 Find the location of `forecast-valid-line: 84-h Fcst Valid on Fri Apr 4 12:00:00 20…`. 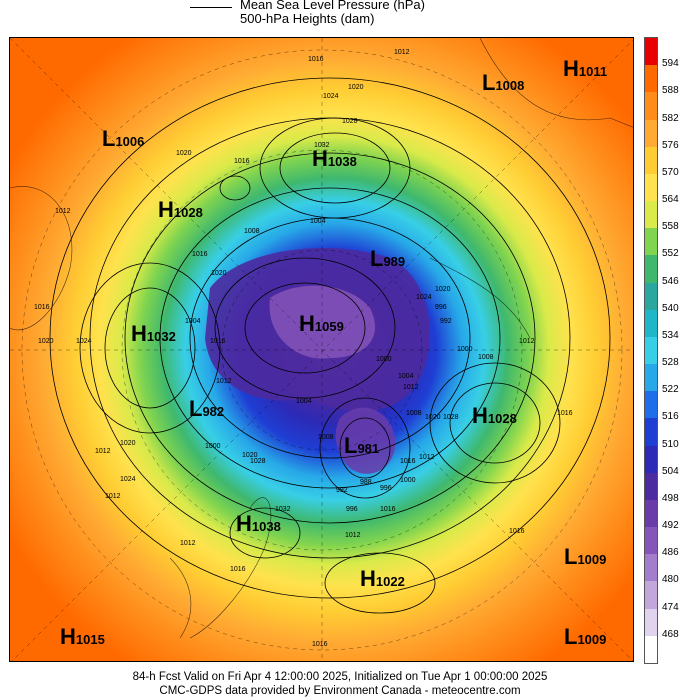

forecast-valid-line: 84-h Fcst Valid on Fri Apr 4 12:00:00 20… is located at coordinates (340, 677).